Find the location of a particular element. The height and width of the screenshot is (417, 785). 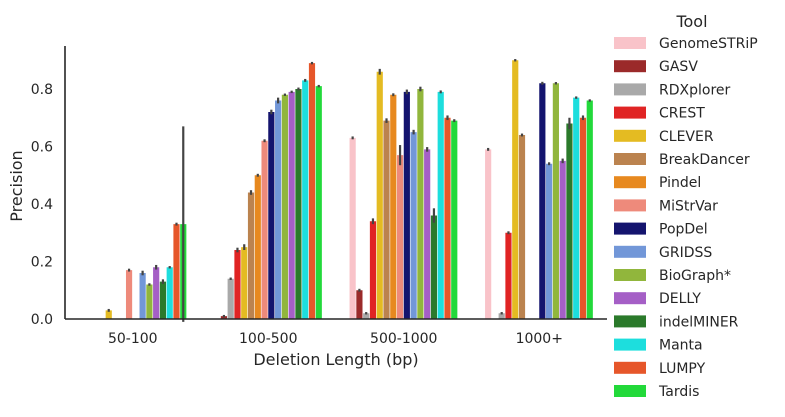

legend-label: Manta is located at coordinates (681, 346).